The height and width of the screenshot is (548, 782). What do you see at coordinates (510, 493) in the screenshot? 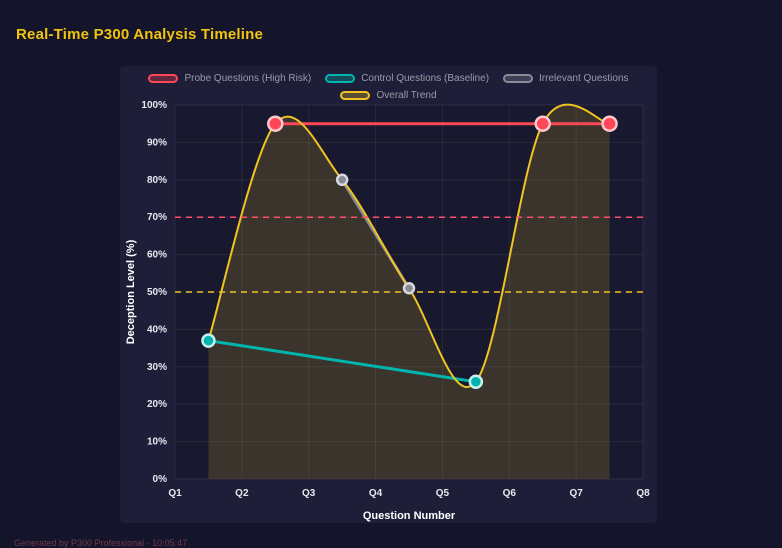
I see `svg-text: Q6` at bounding box center [510, 493].